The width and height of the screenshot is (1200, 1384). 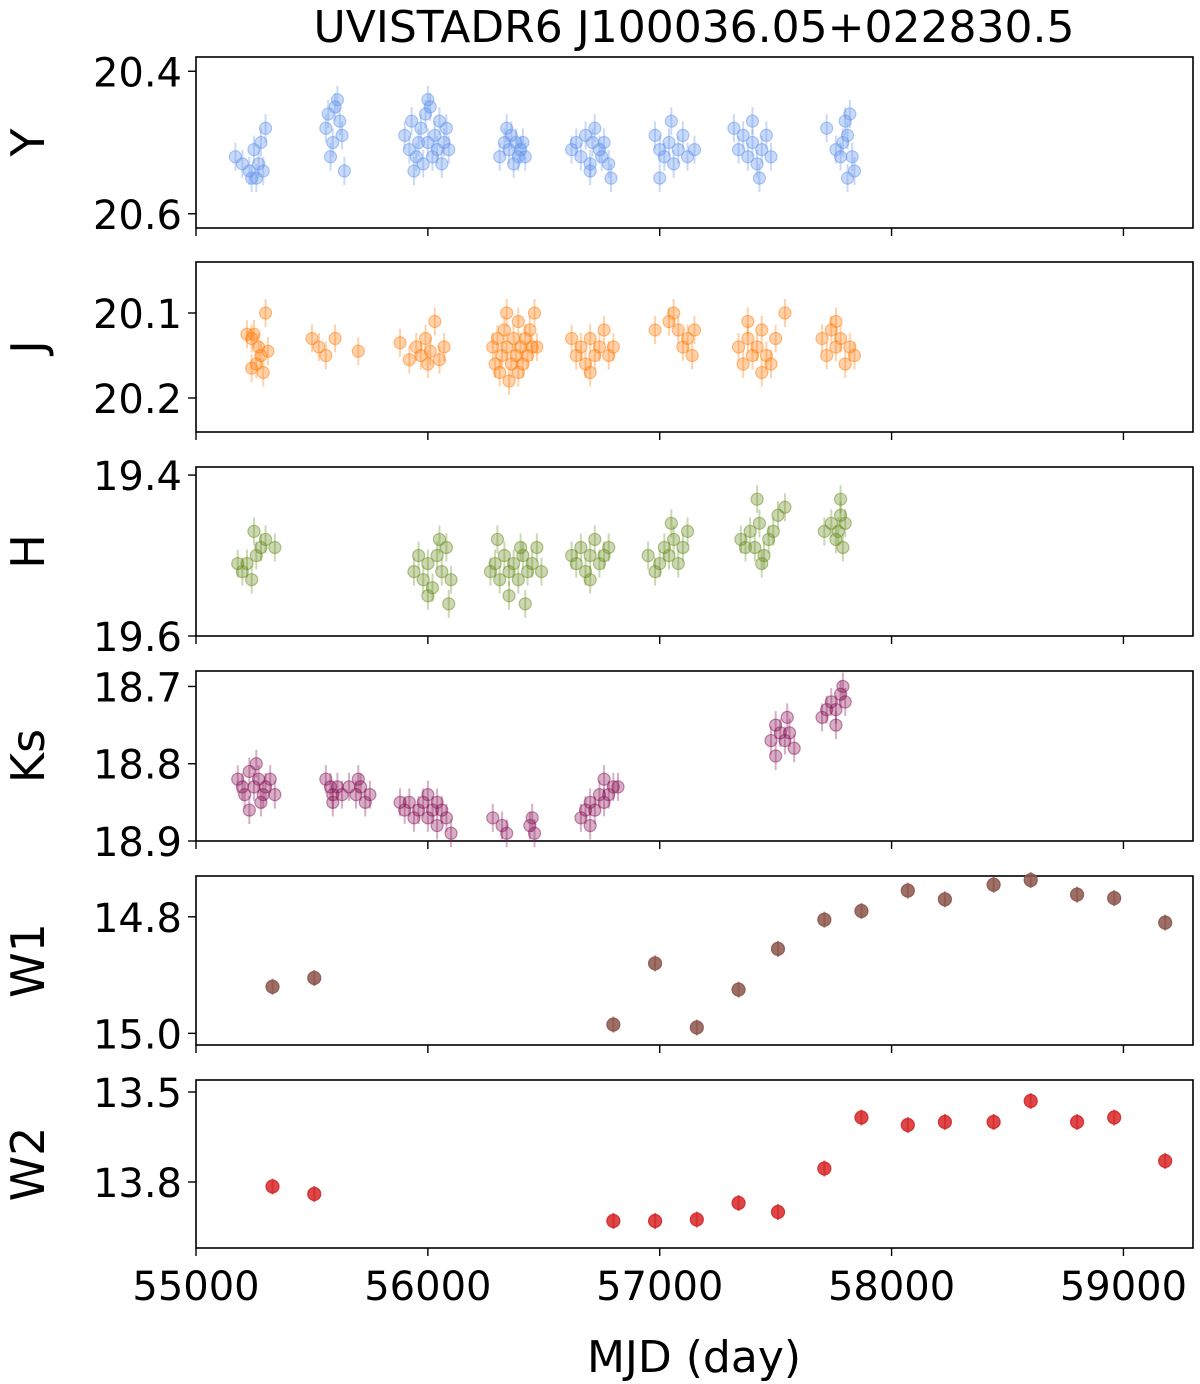 I want to click on x-tick-label: 57000, so click(x=659, y=1287).